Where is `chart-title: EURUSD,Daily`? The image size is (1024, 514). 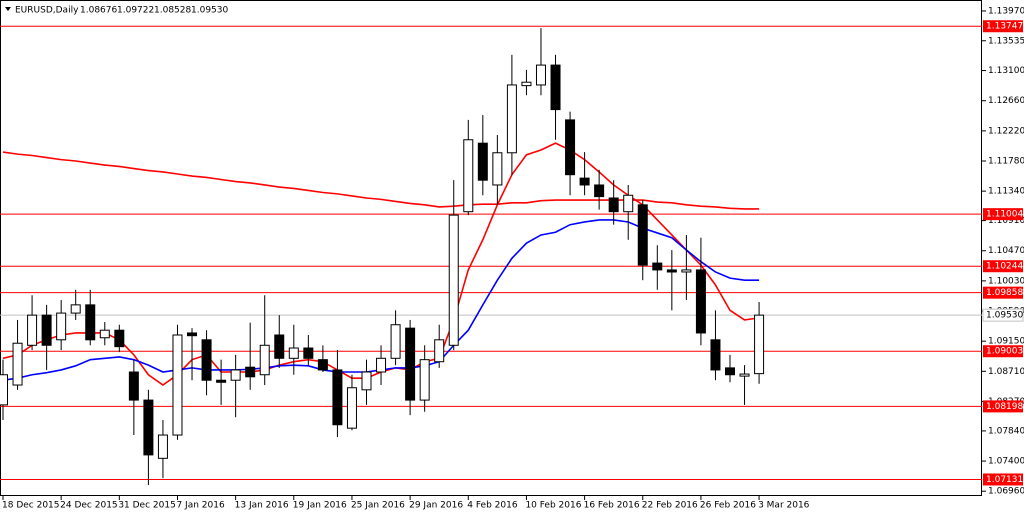
chart-title: EURUSD,Daily is located at coordinates (47, 11).